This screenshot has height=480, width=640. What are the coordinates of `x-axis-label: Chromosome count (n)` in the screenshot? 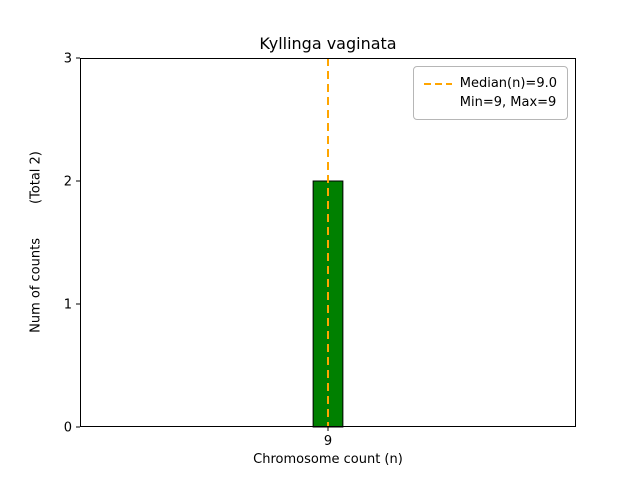 It's located at (328, 459).